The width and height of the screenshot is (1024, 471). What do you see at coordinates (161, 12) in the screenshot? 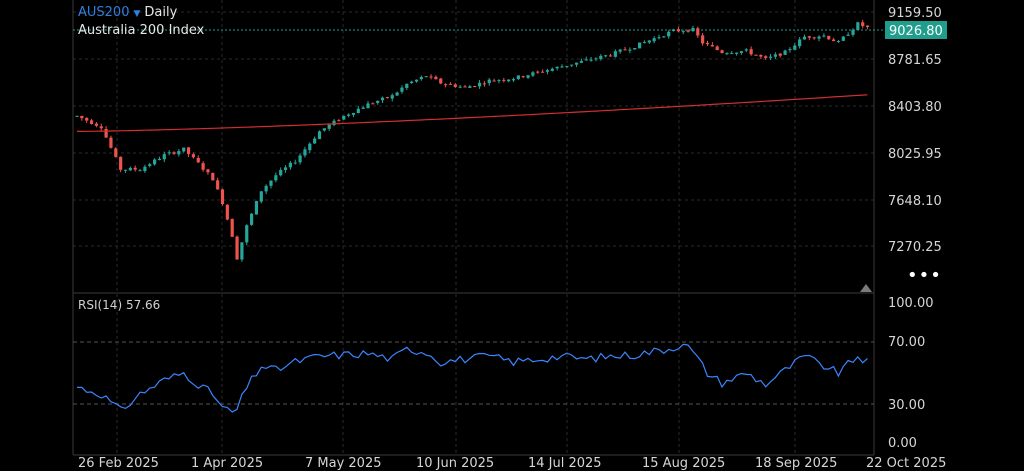
I see `timeframe-label: Daily` at bounding box center [161, 12].